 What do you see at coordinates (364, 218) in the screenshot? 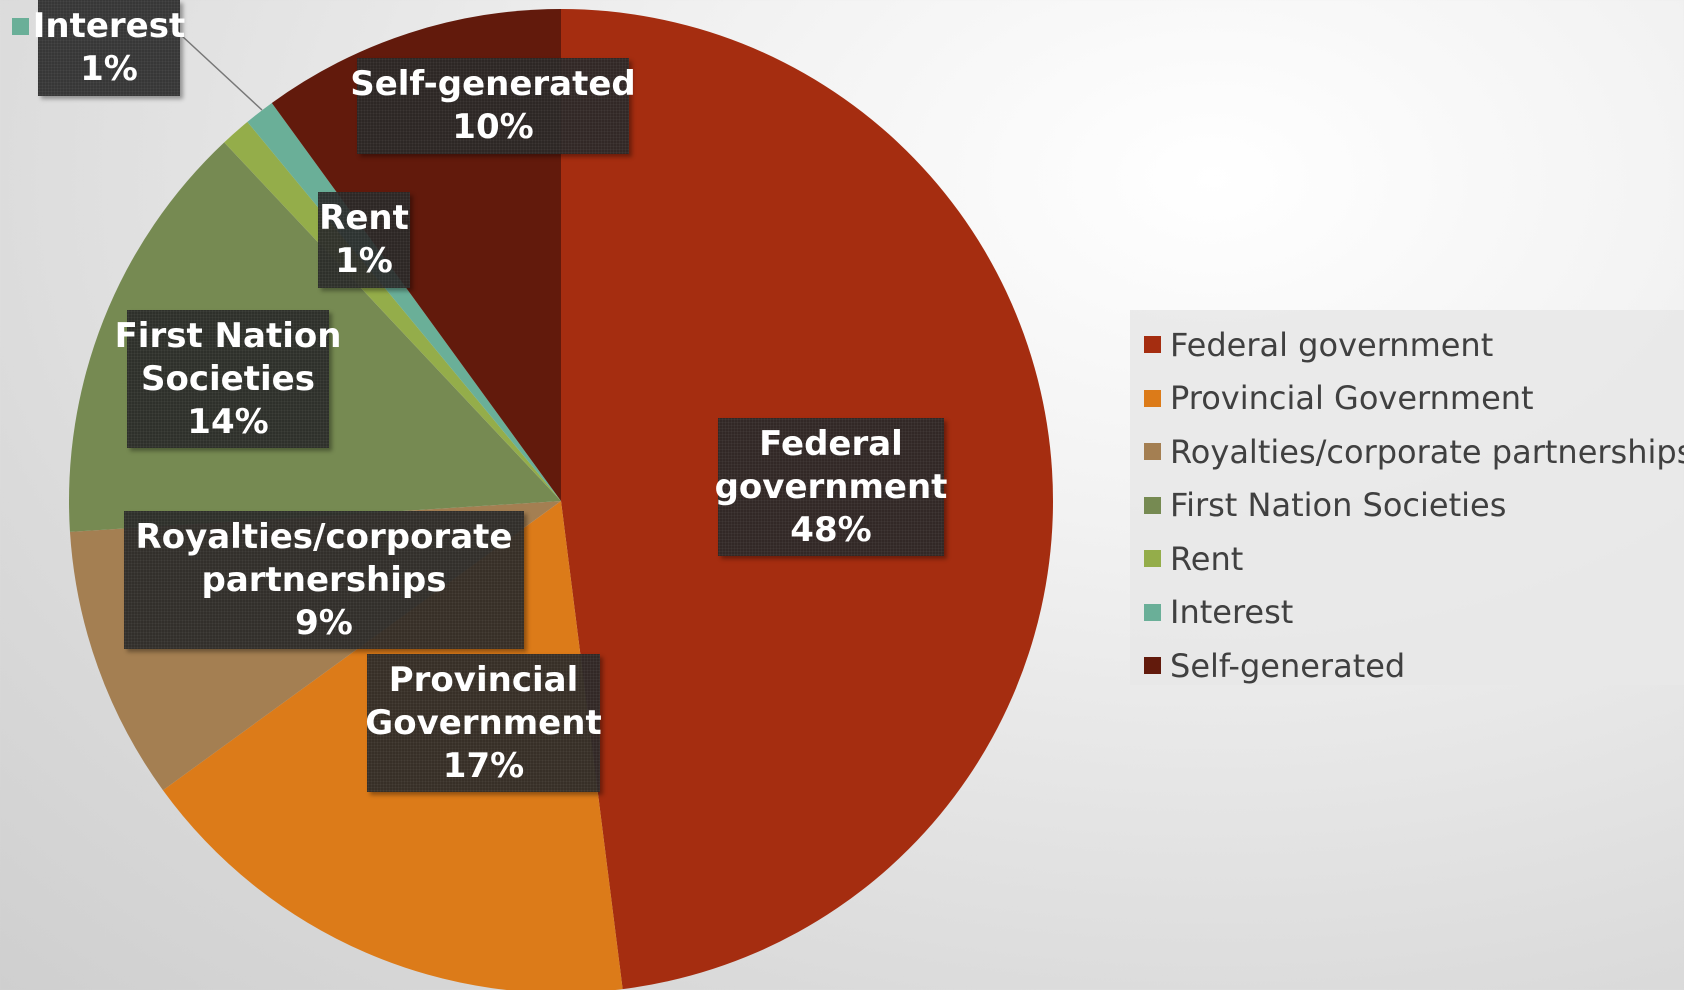
I see `data-label-line: Rent` at bounding box center [364, 218].